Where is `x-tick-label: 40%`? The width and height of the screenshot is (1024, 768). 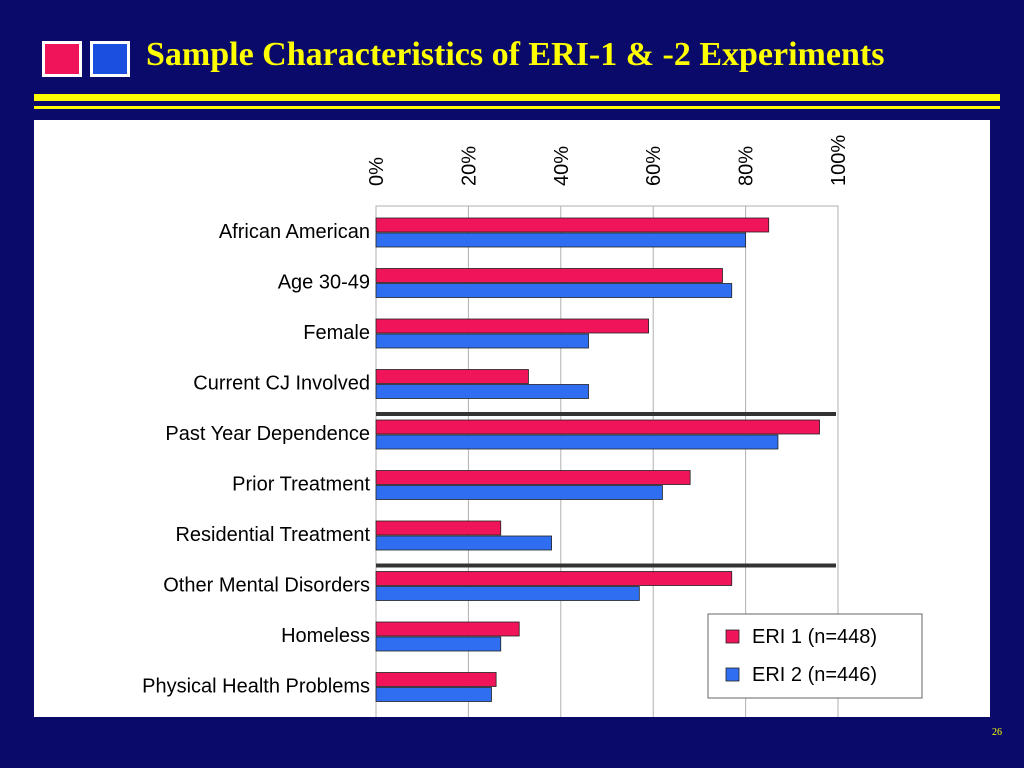
x-tick-label: 40% is located at coordinates (562, 166).